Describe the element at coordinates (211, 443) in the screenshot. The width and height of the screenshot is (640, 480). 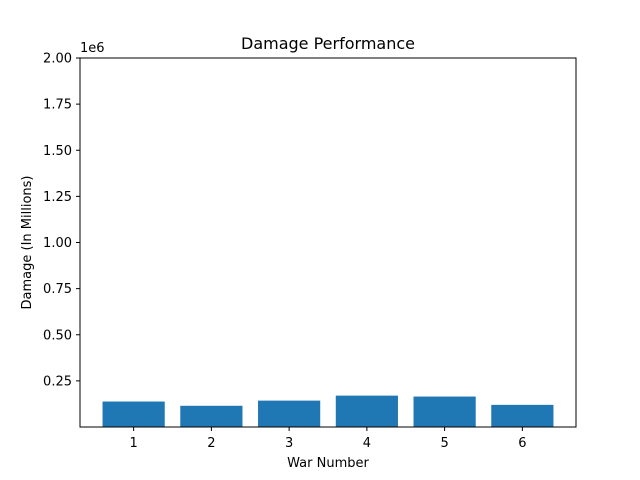
I see `x-tick-label: 2` at that location.